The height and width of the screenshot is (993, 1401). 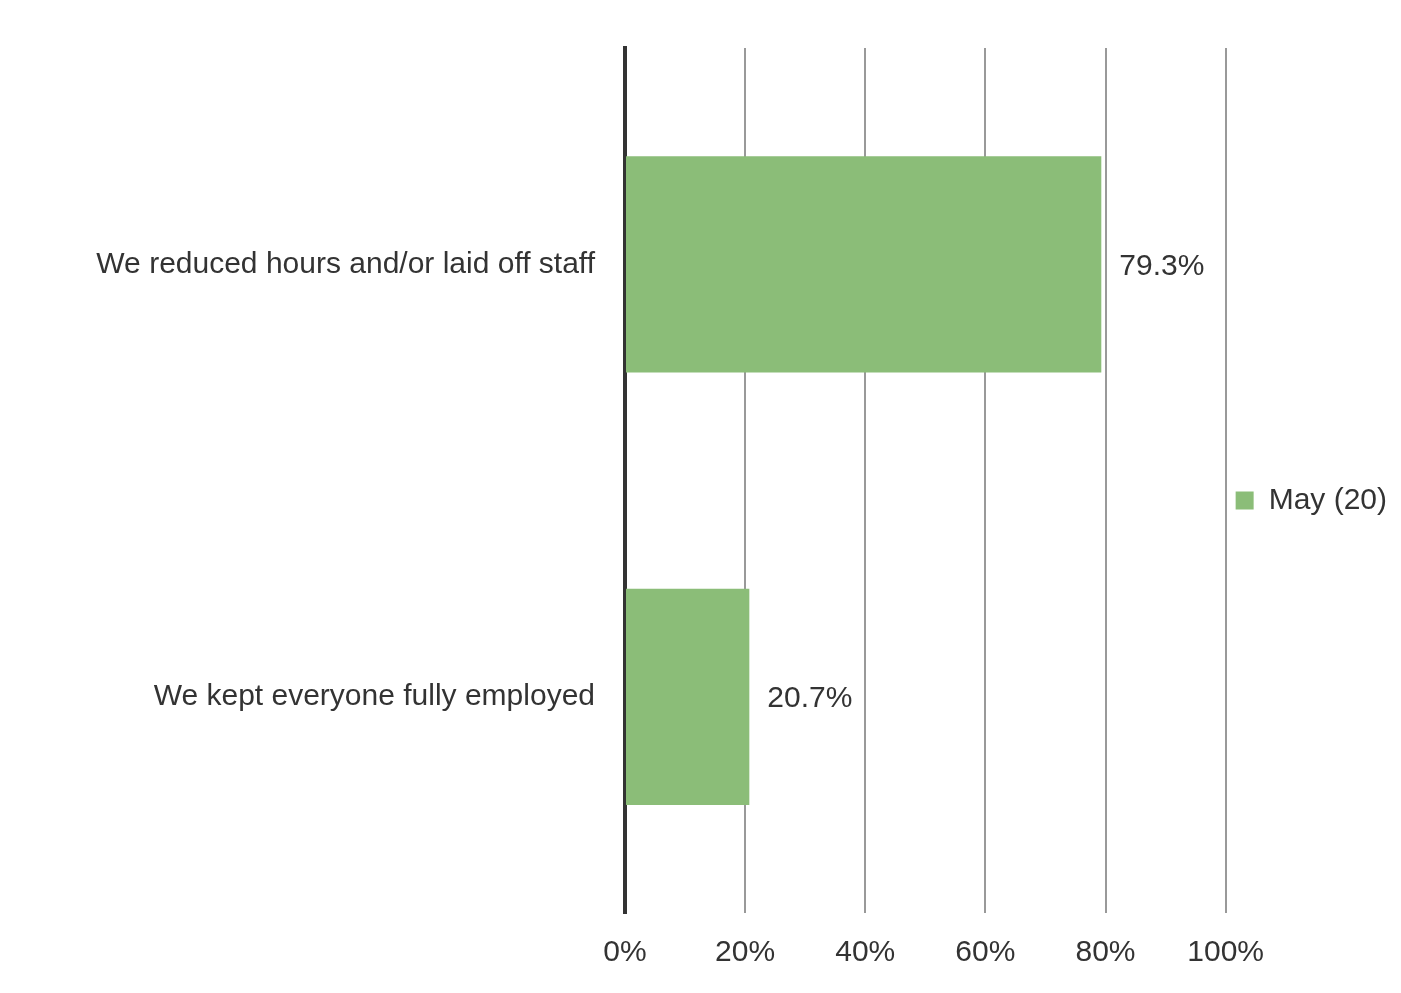 What do you see at coordinates (1327, 498) in the screenshot?
I see `legend-label: May (20)` at bounding box center [1327, 498].